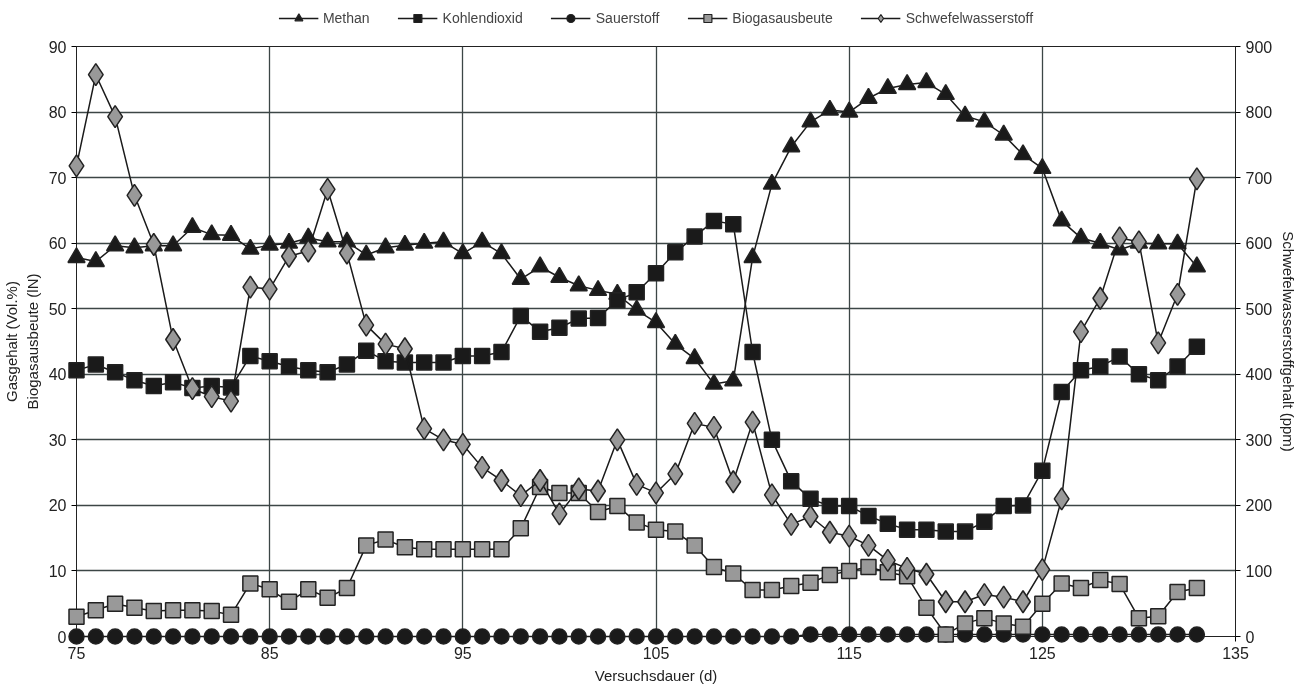  Describe the element at coordinates (969, 18) in the screenshot. I see `legend-label: Schwefelwasserstoff` at that location.